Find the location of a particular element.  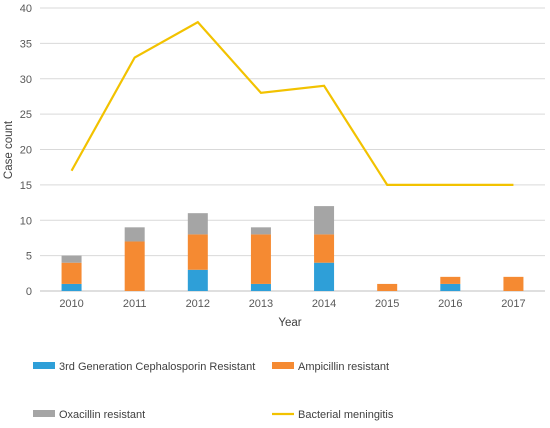

bar-segment-oxacillin-resistant-2014 is located at coordinates (324, 220).